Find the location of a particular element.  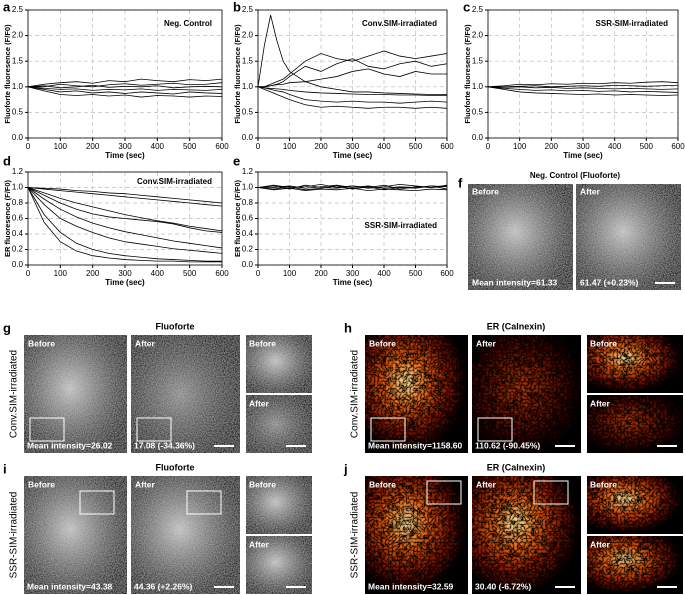

annotation: SSR-SIM-irradiated is located at coordinates (632, 23).